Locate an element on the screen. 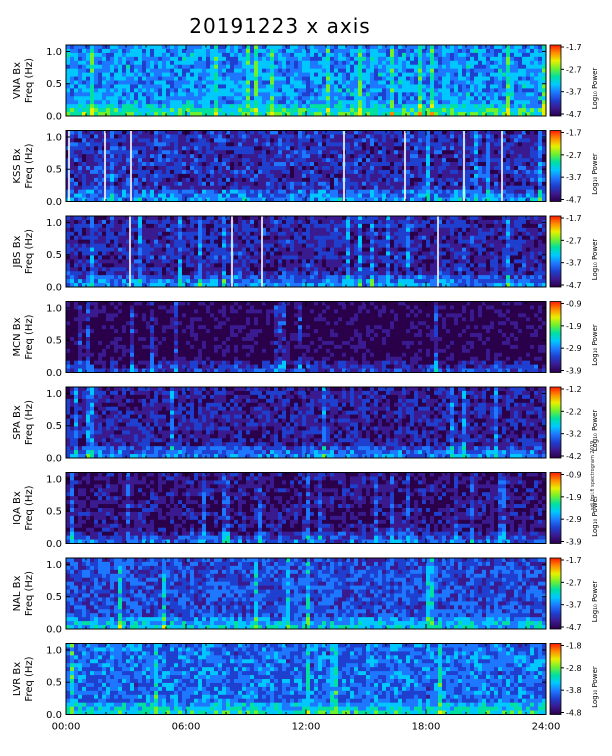 This screenshot has height=756, width=612. colorbar-tick-label: -3.8 is located at coordinates (574, 690).